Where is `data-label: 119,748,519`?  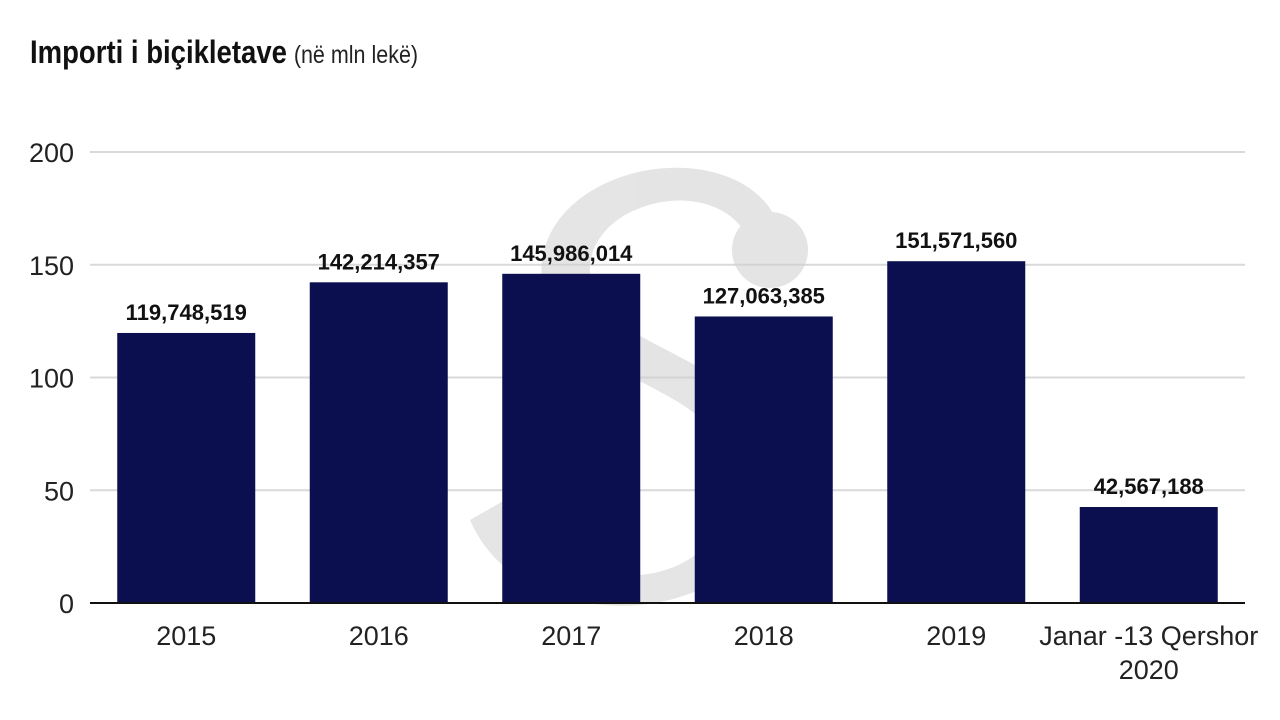 data-label: 119,748,519 is located at coordinates (186, 312).